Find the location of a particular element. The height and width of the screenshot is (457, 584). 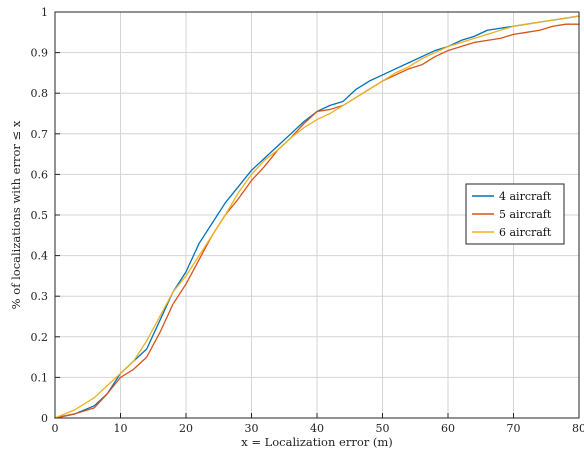

x-tick-label: 70 is located at coordinates (514, 428).